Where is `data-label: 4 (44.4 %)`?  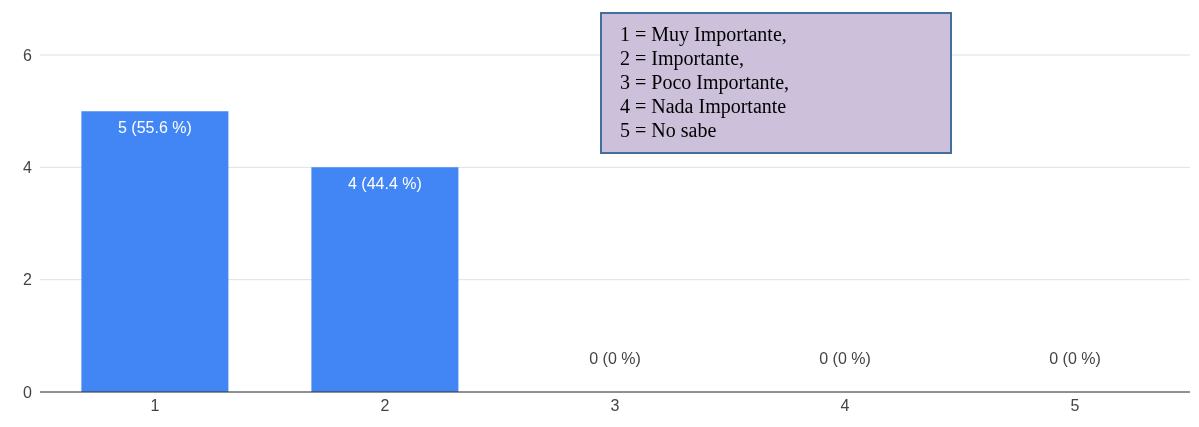 data-label: 4 (44.4 %) is located at coordinates (384, 184).